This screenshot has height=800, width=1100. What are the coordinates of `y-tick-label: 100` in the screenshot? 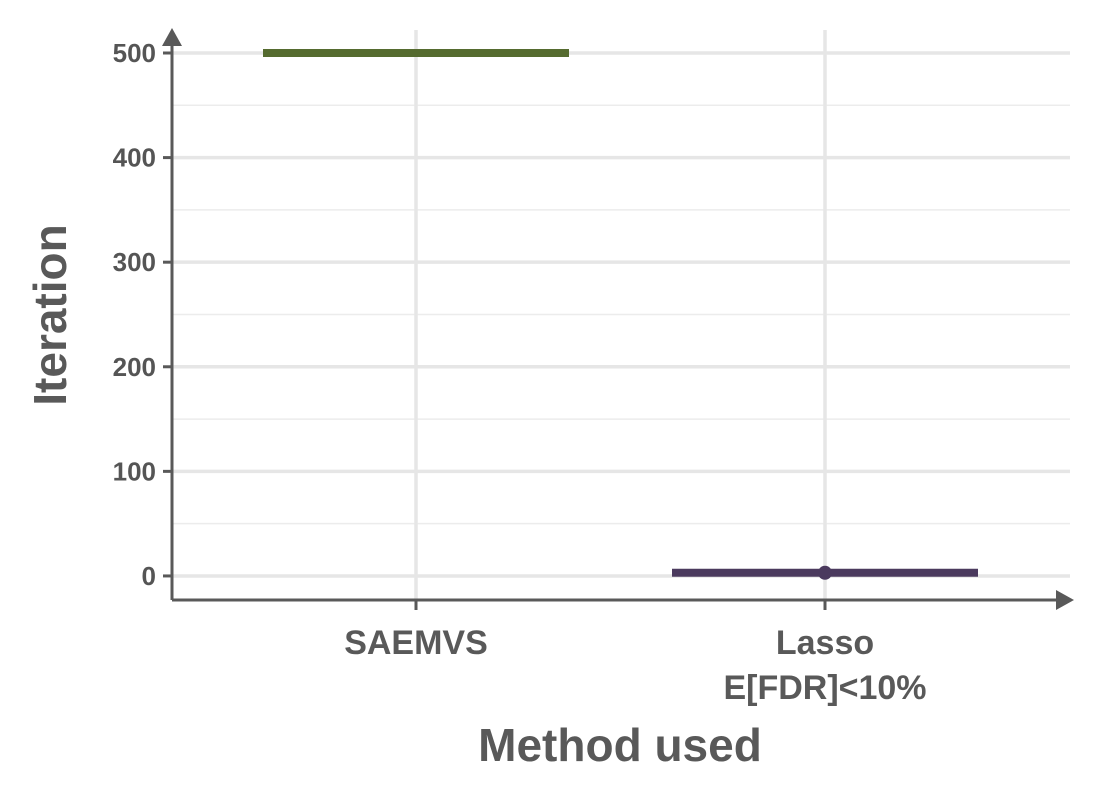 It's located at (134, 471).